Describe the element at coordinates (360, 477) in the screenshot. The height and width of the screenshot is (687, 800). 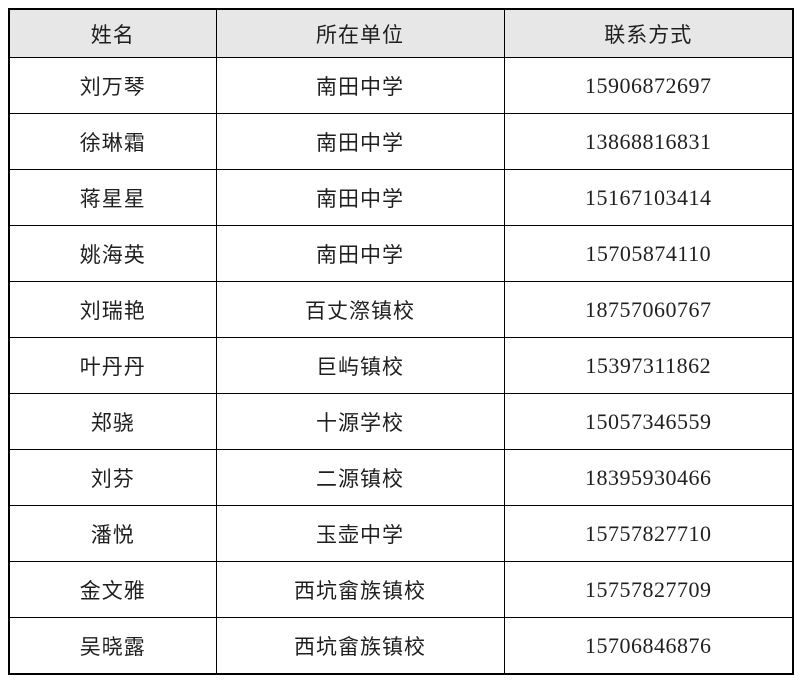
I see `cell-unit: 二源镇校` at that location.